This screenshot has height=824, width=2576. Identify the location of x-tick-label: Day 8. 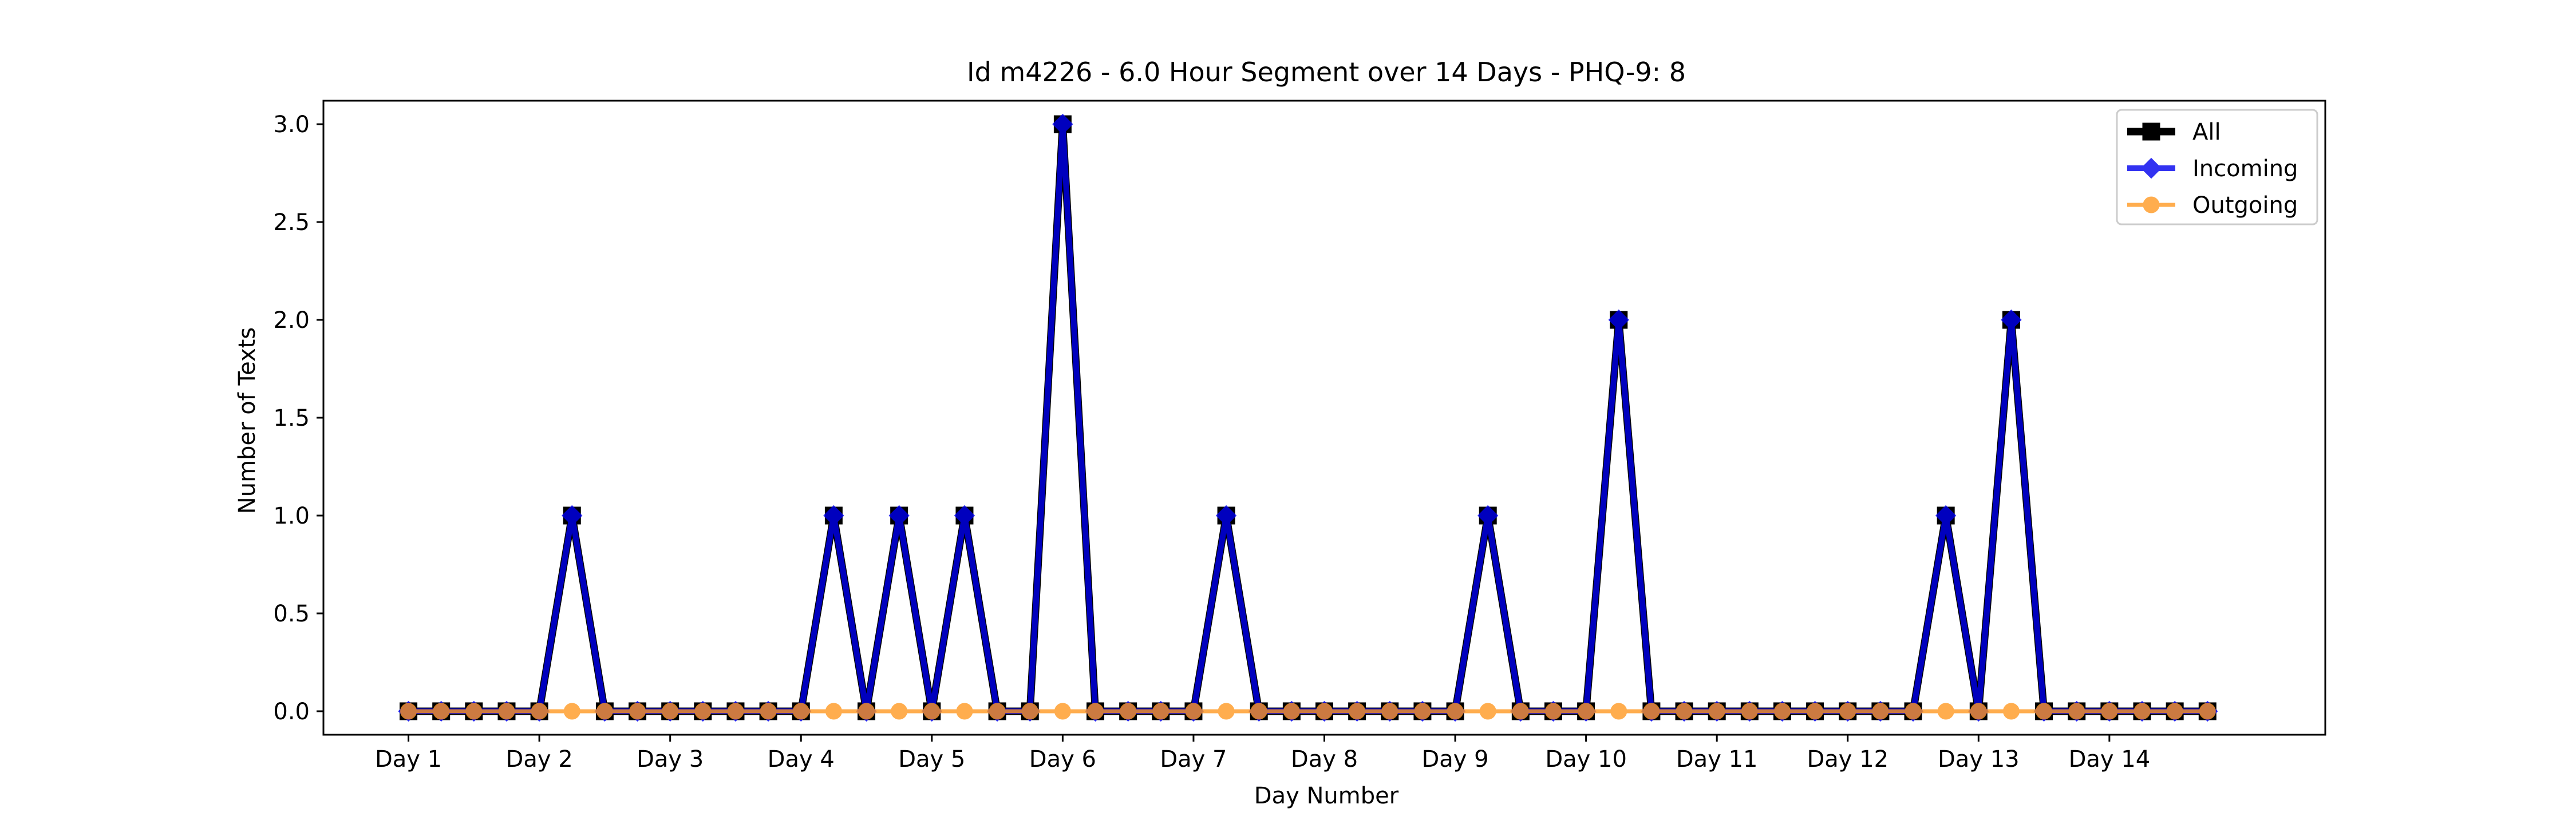
(1324, 759).